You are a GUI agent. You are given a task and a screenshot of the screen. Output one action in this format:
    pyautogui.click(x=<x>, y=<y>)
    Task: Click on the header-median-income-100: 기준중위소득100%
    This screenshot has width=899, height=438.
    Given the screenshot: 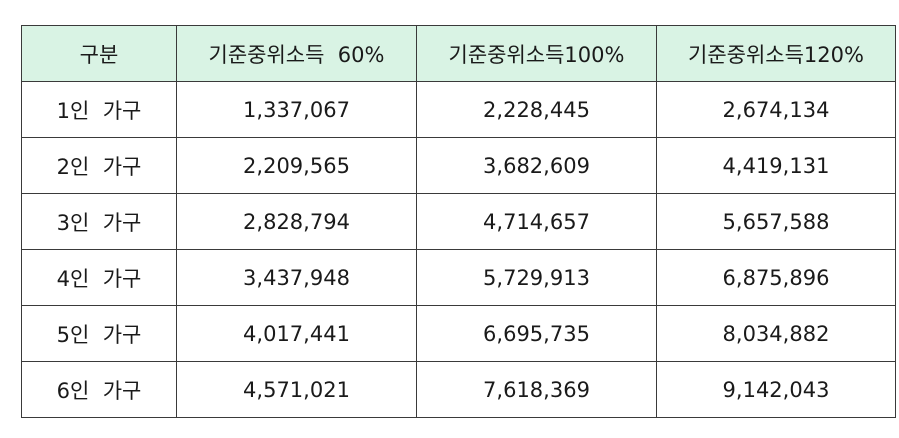 What is the action you would take?
    pyautogui.click(x=536, y=53)
    